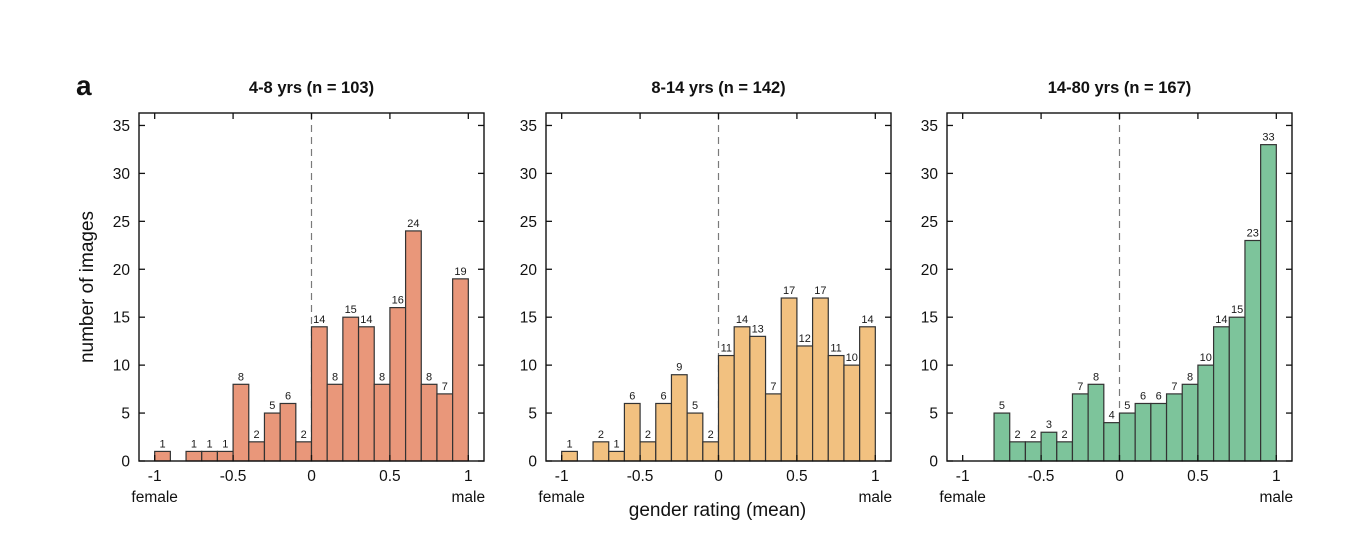 This screenshot has width=1348, height=546. I want to click on bar-value-label: 9, so click(679, 368).